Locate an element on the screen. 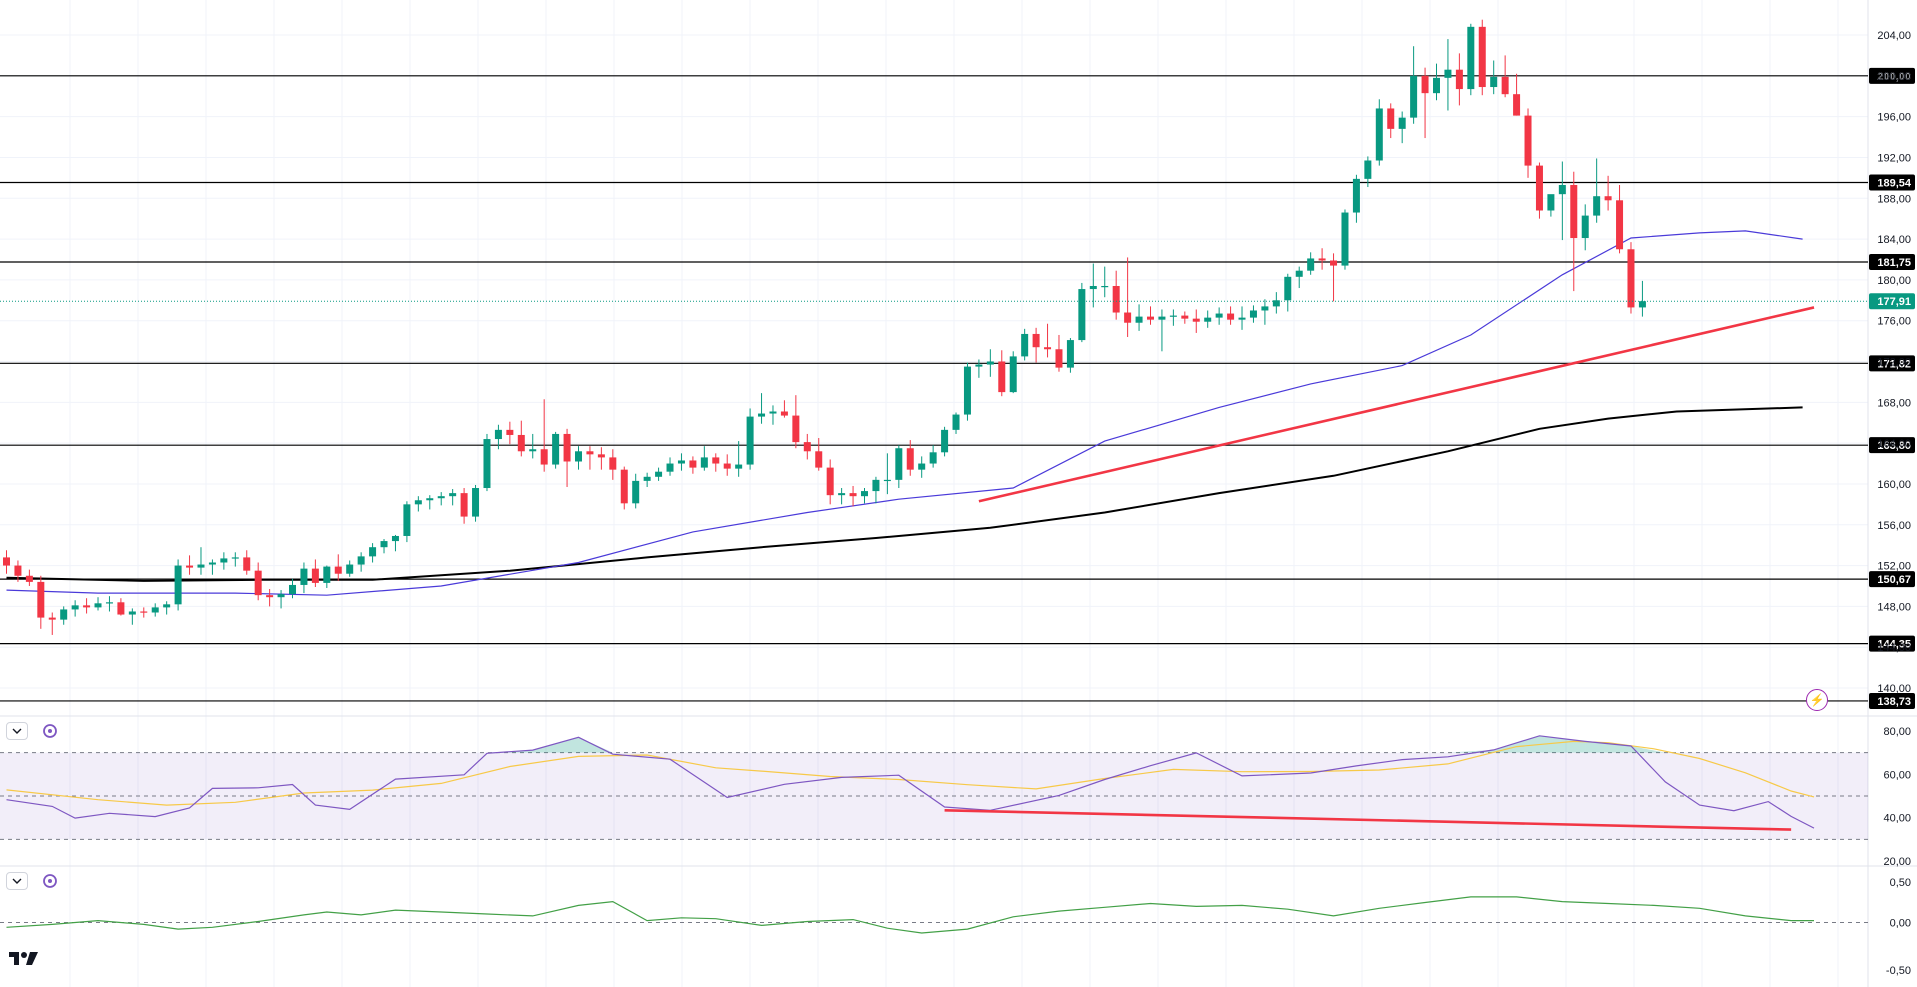 This screenshot has height=987, width=1917. rsi-line is located at coordinates (910, 782).